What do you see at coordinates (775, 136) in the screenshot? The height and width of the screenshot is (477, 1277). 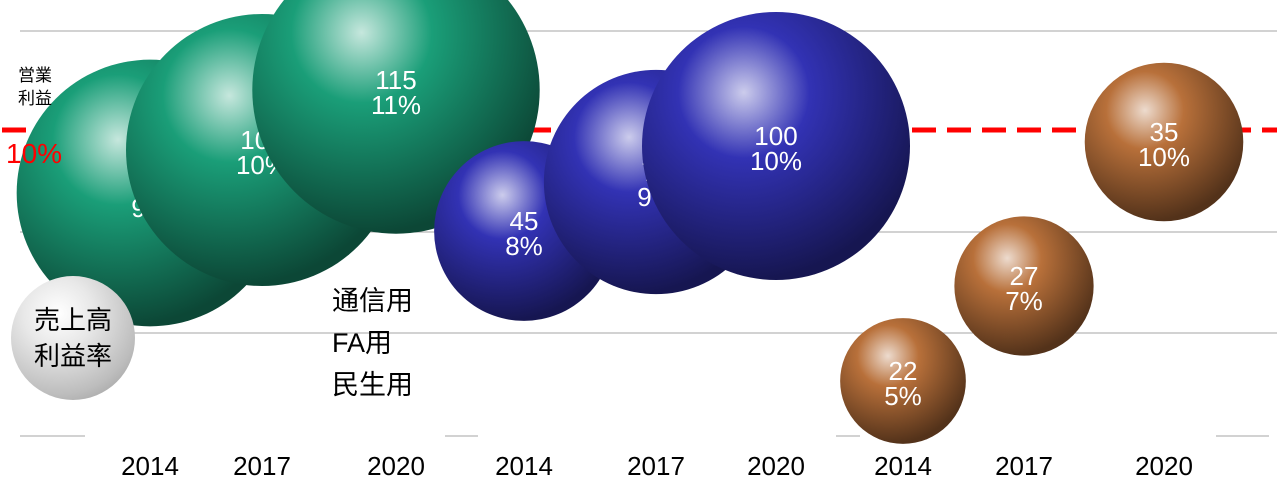 I see `bubble-value-label: 100` at bounding box center [775, 136].